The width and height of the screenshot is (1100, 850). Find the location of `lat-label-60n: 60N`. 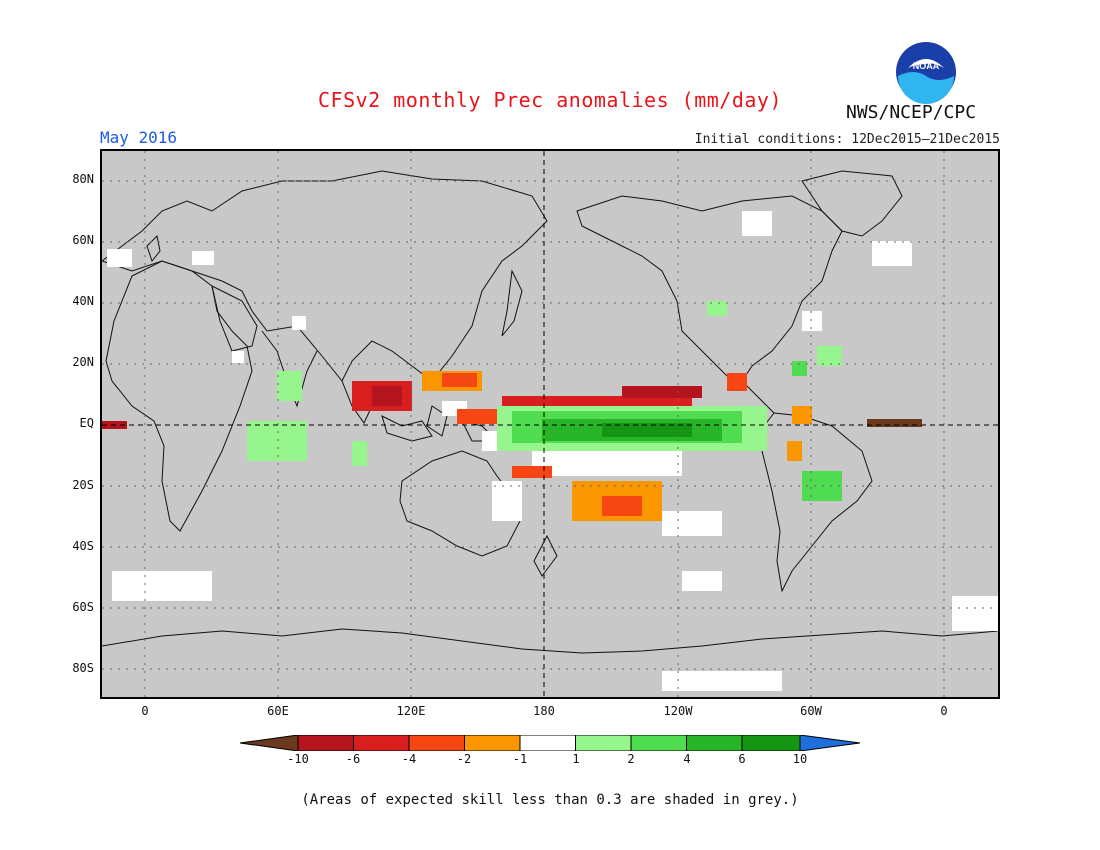

lat-label-60n: 60N is located at coordinates (83, 240).